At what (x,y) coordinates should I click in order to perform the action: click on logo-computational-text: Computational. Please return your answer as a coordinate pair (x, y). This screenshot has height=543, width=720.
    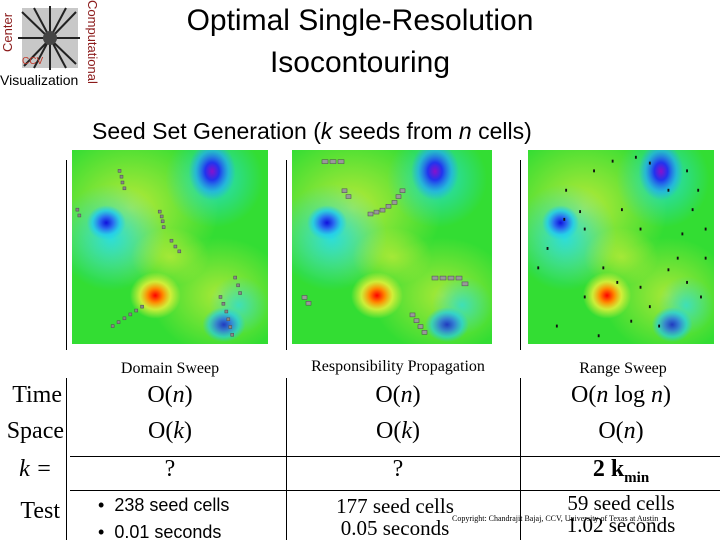
    Looking at the image, I should click on (92, 42).